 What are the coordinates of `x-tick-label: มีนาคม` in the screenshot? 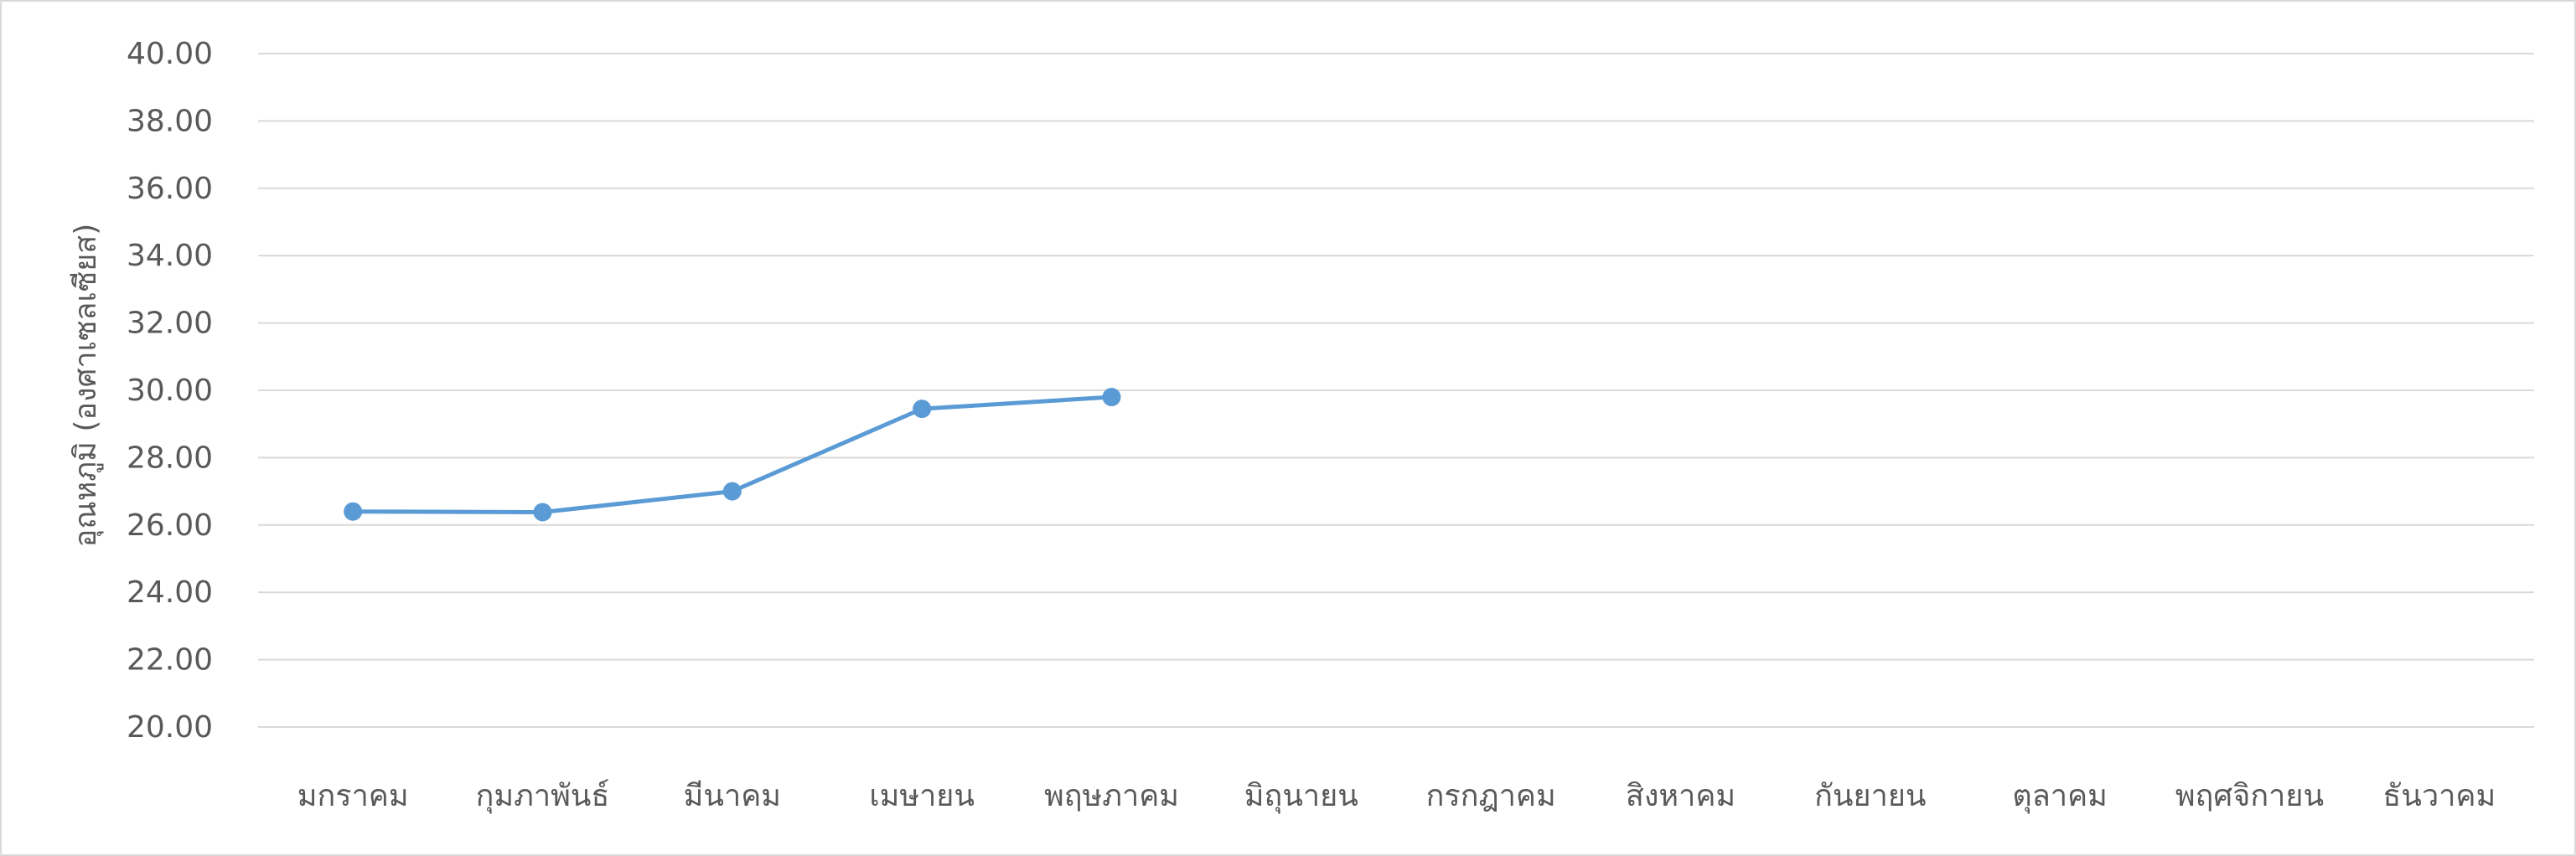 It's located at (732, 796).